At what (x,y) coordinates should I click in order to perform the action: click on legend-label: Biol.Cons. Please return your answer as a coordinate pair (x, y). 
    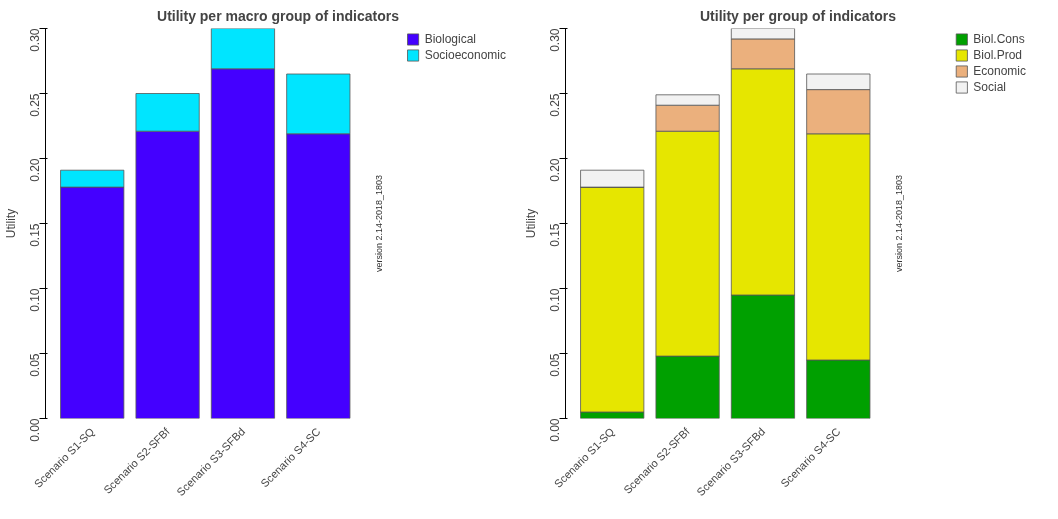
    Looking at the image, I should click on (999, 39).